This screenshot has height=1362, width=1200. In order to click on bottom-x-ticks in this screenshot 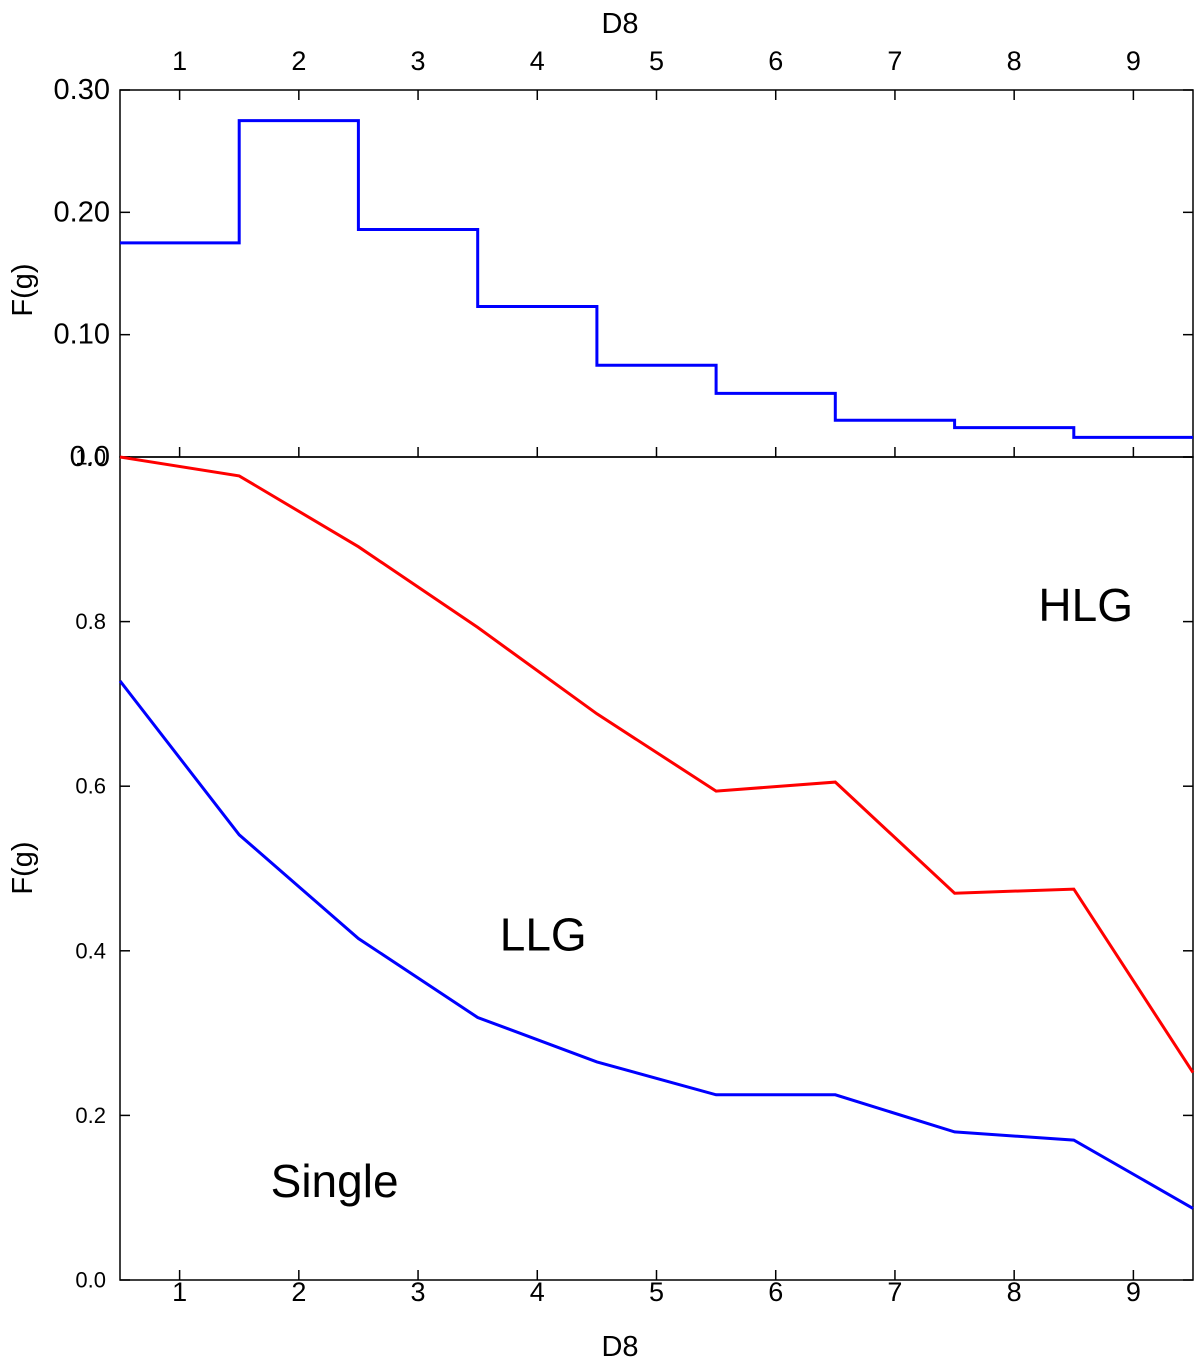, I will do `click(656, 1275)`.